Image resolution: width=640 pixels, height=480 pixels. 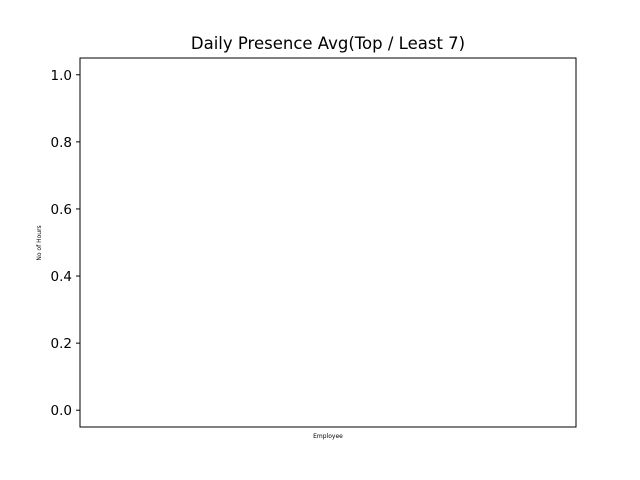 What do you see at coordinates (61, 277) in the screenshot?
I see `y-tick-label: 0.4` at bounding box center [61, 277].